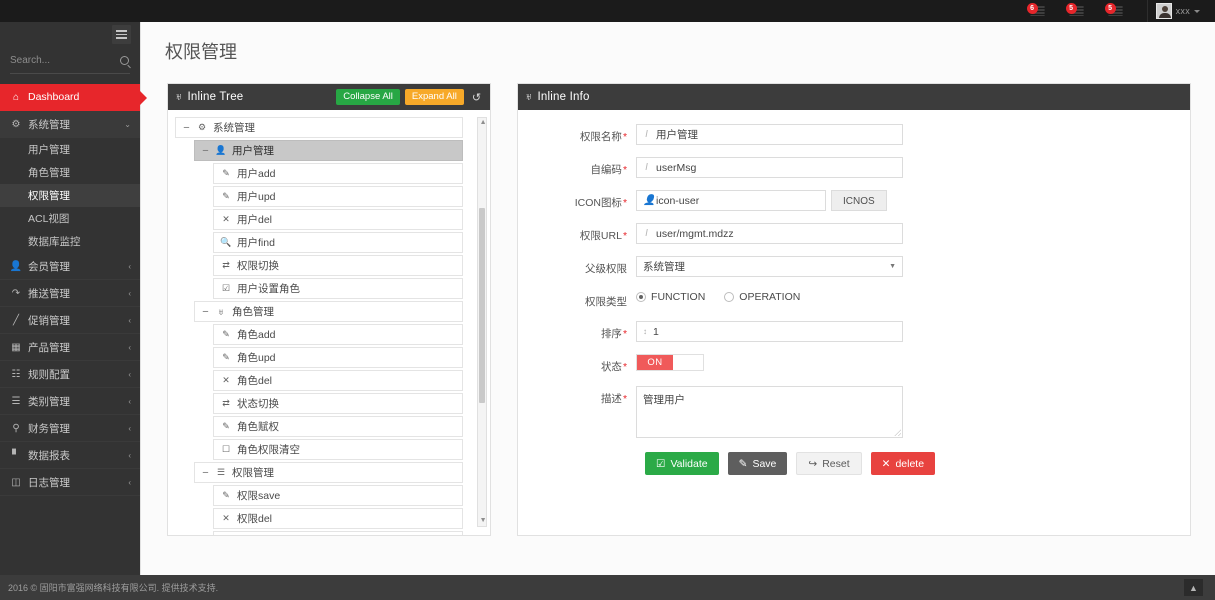 The height and width of the screenshot is (600, 1215). Describe the element at coordinates (70, 401) in the screenshot. I see `sidebar-item-category: ☰ 类别管理 ‹` at that location.